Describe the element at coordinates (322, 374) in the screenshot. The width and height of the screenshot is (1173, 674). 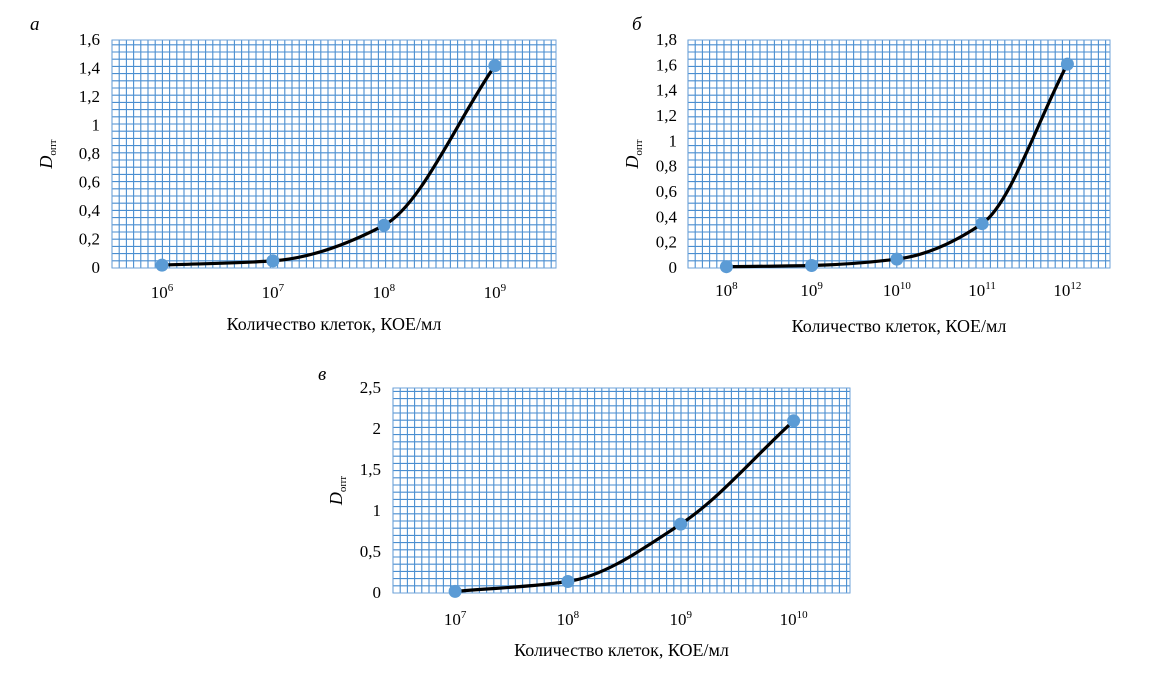
I see `panel-label: в` at that location.